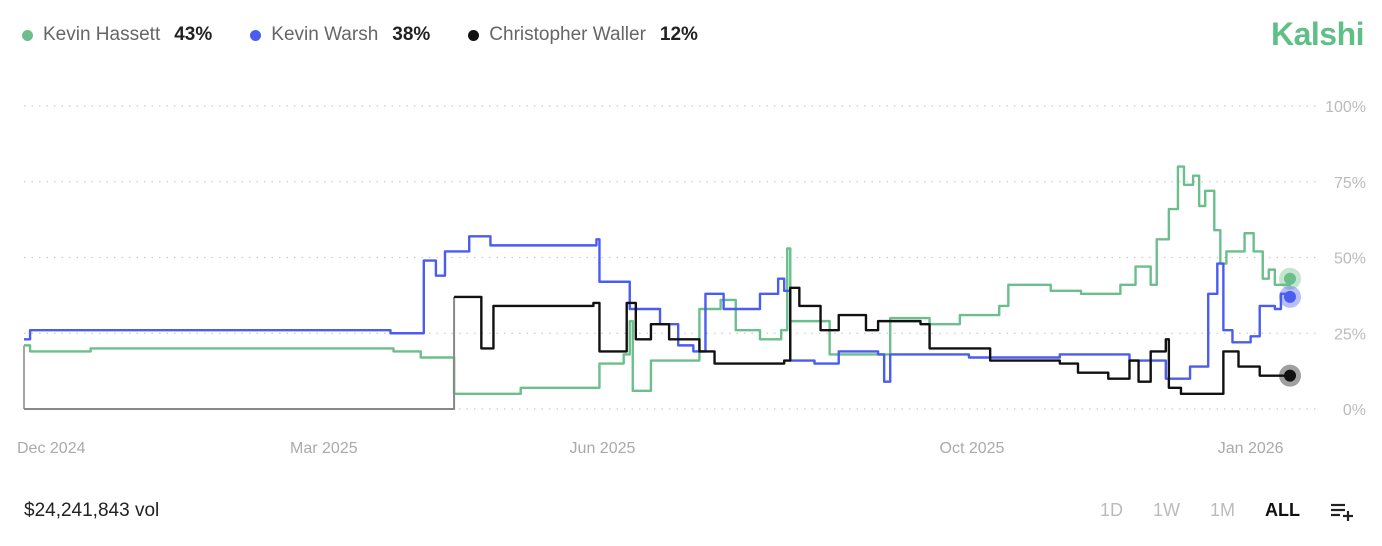 The height and width of the screenshot is (546, 1382). I want to click on y-tick-label: 75%, so click(1350, 183).